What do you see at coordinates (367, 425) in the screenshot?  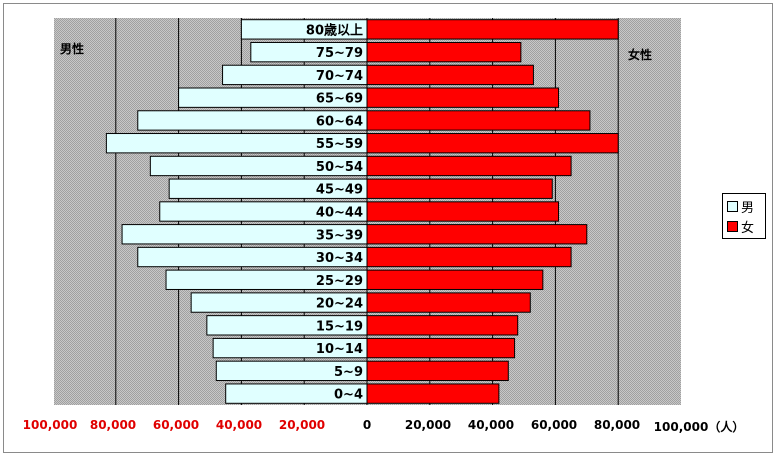 I see `x-tick-label: 0` at bounding box center [367, 425].